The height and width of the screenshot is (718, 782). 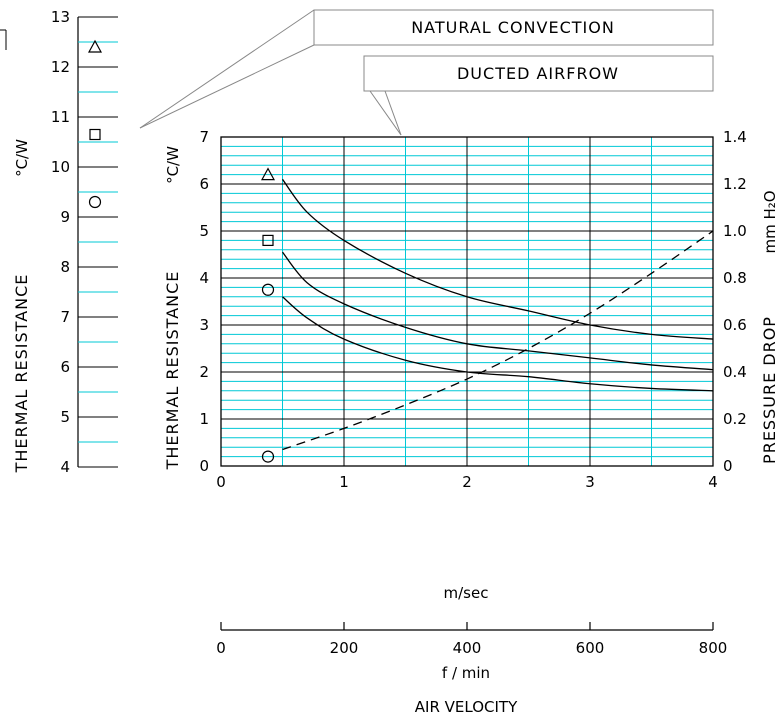 I want to click on callout-ducted-airflow: DUCTED AIRFROW, so click(x=538, y=73).